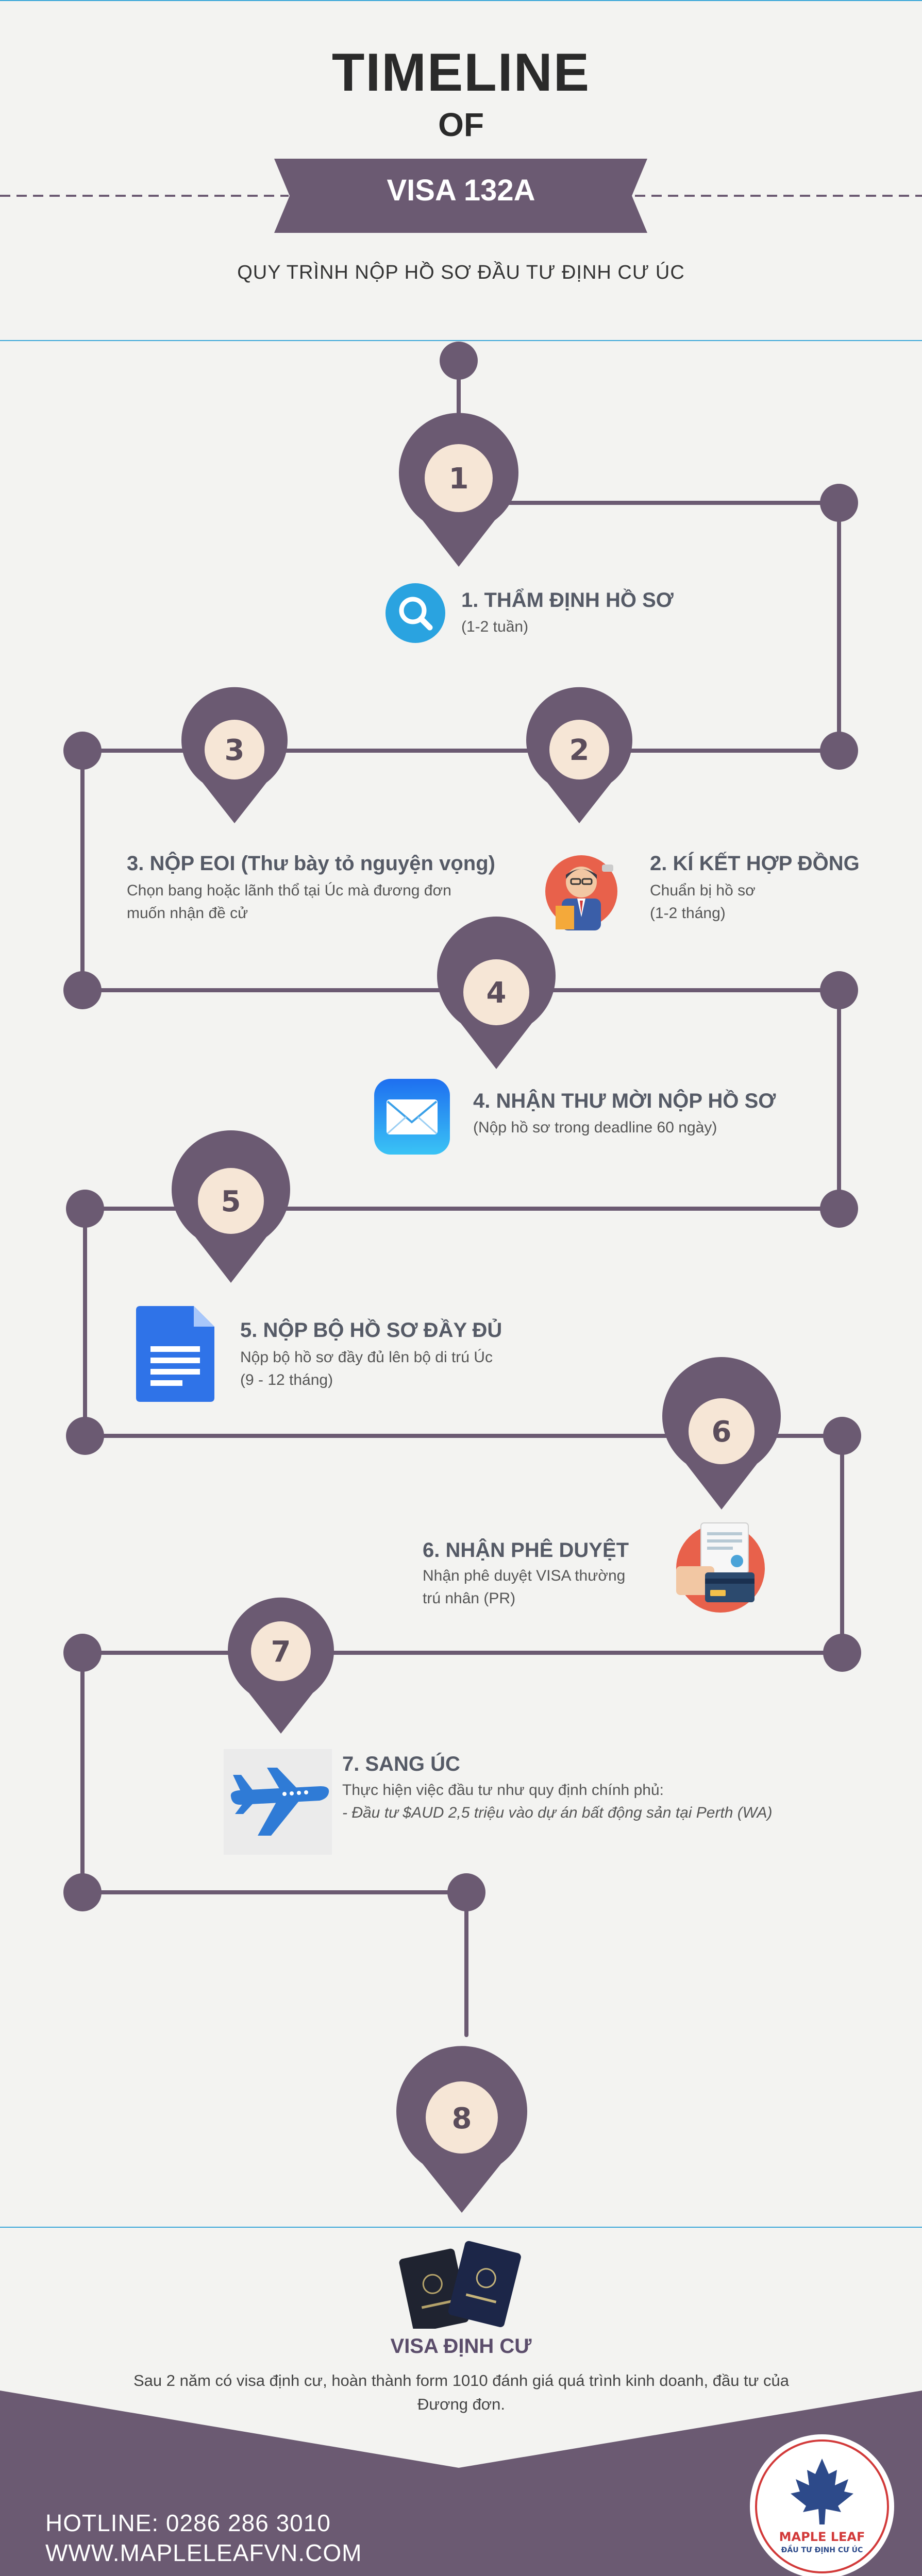 This screenshot has height=2576, width=922. I want to click on logo-name: MAPLE LEAF, so click(822, 2537).